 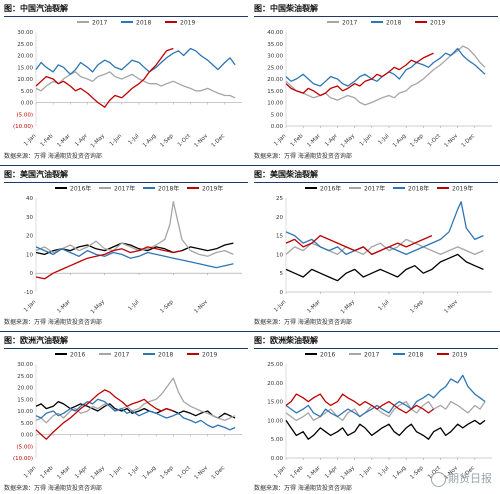 I want to click on y-tick-label: 40.00, so click(x=275, y=33).